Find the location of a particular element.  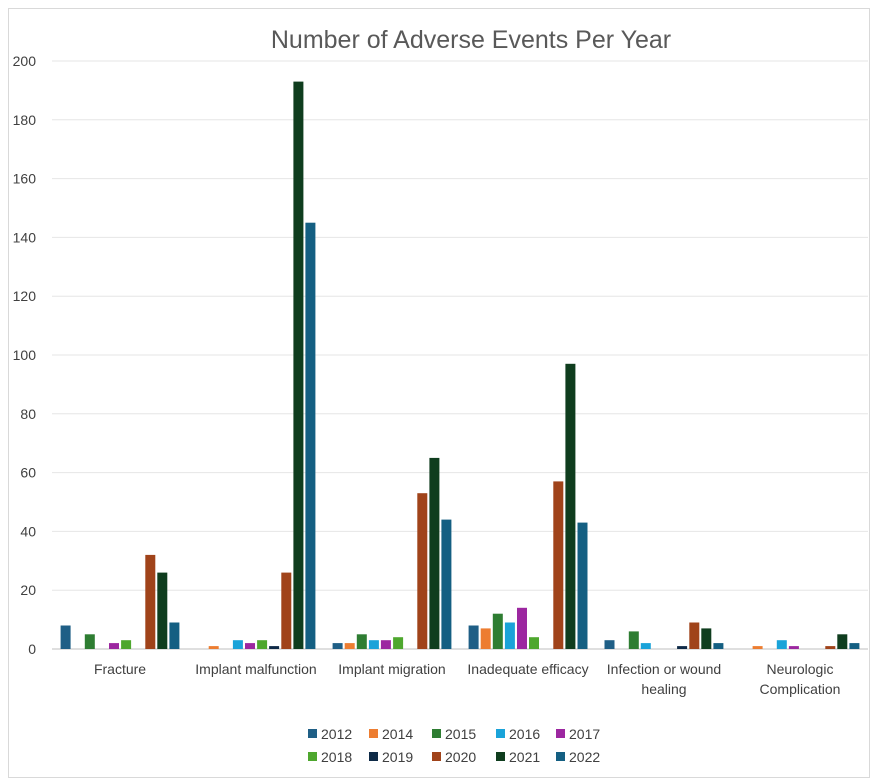

y-tick-label: 20 is located at coordinates (28, 590).